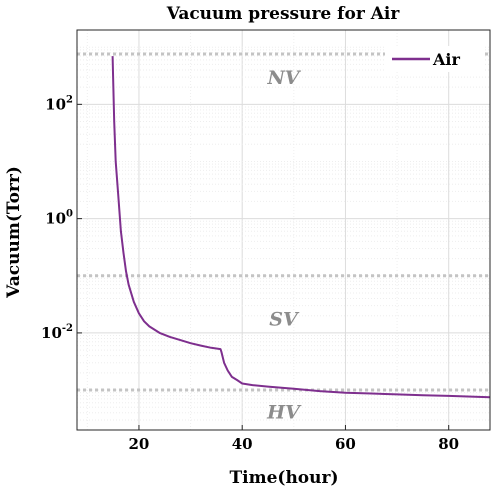 The image size is (495, 491). Describe the element at coordinates (345, 444) in the screenshot. I see `x-tick-label: 60` at that location.